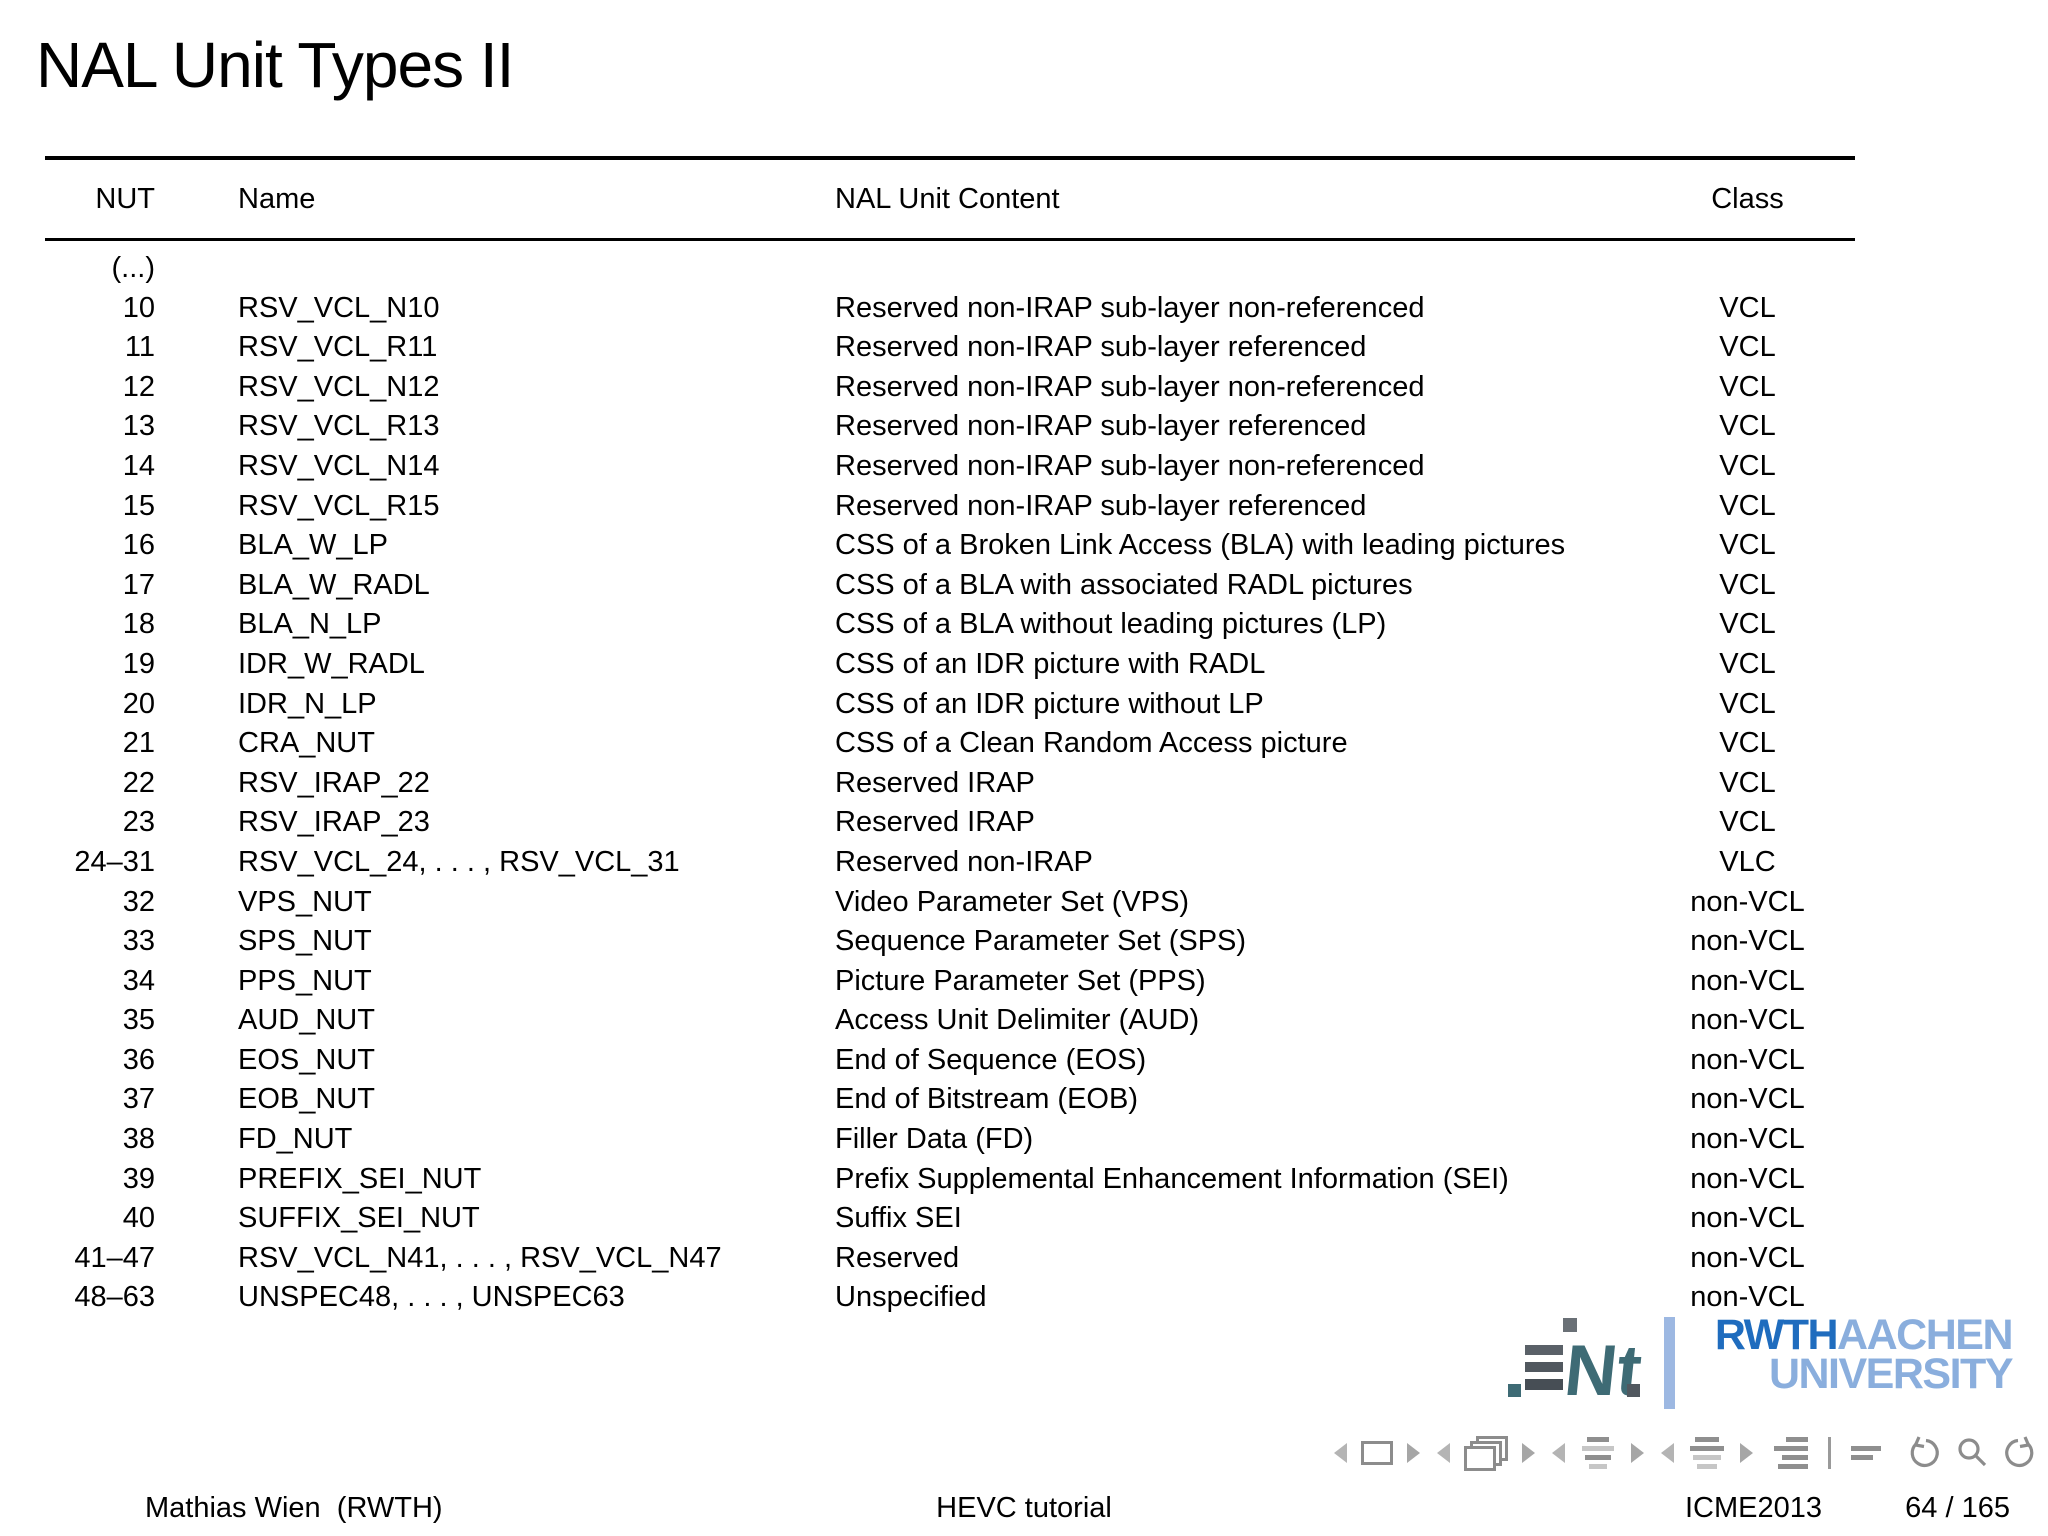 This screenshot has width=2048, height=1536. Describe the element at coordinates (898, 1218) in the screenshot. I see `cell-content: Suffix SEI` at that location.